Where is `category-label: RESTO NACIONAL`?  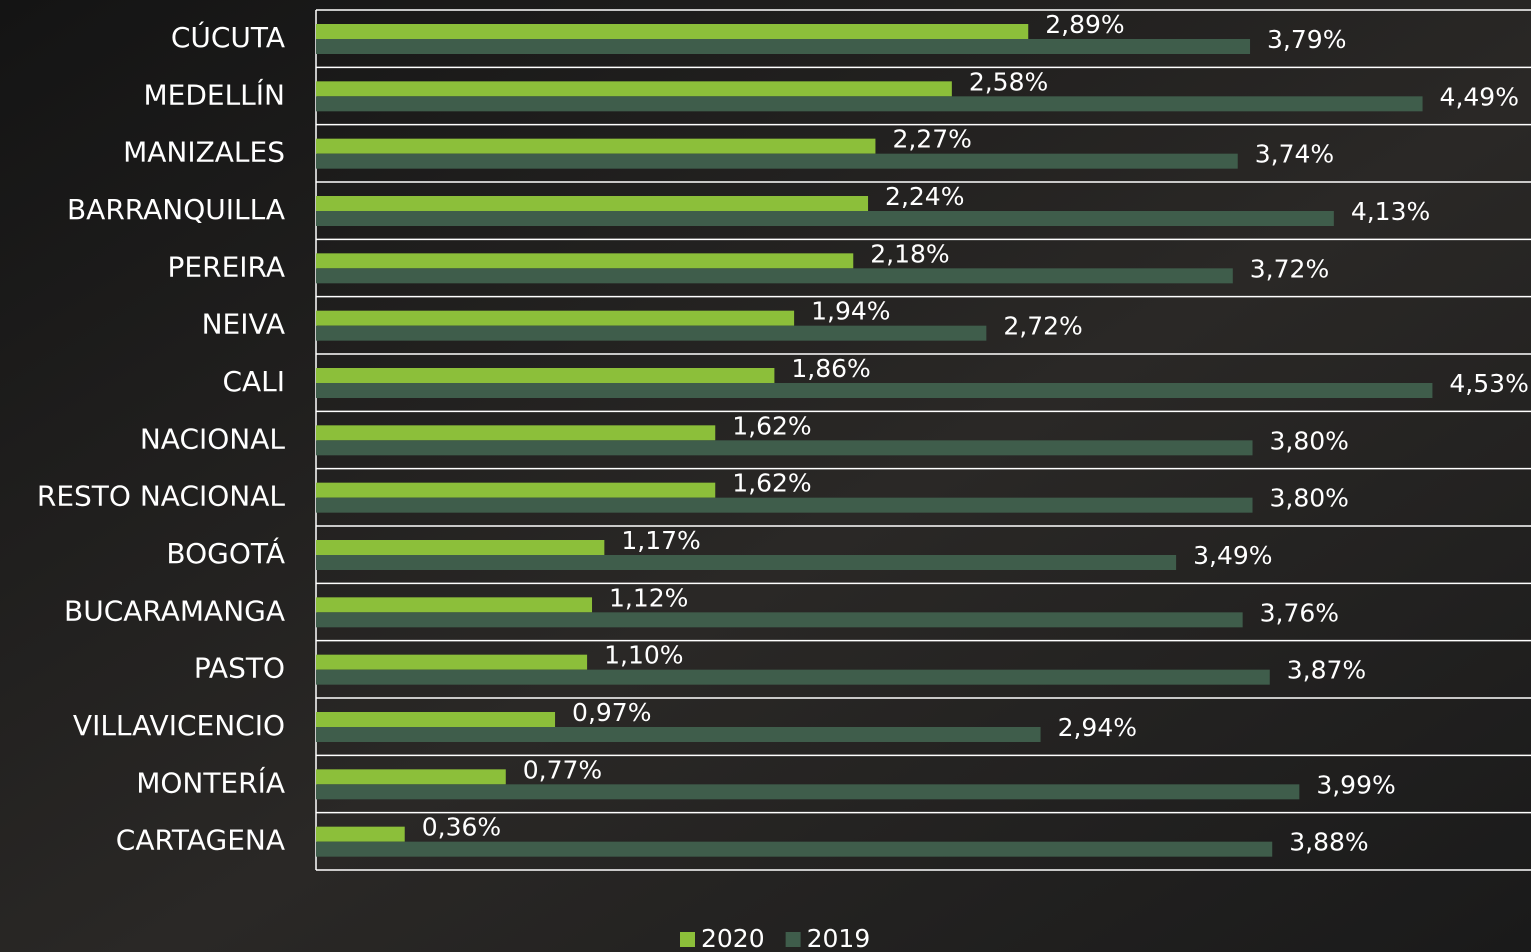 category-label: RESTO NACIONAL is located at coordinates (161, 496).